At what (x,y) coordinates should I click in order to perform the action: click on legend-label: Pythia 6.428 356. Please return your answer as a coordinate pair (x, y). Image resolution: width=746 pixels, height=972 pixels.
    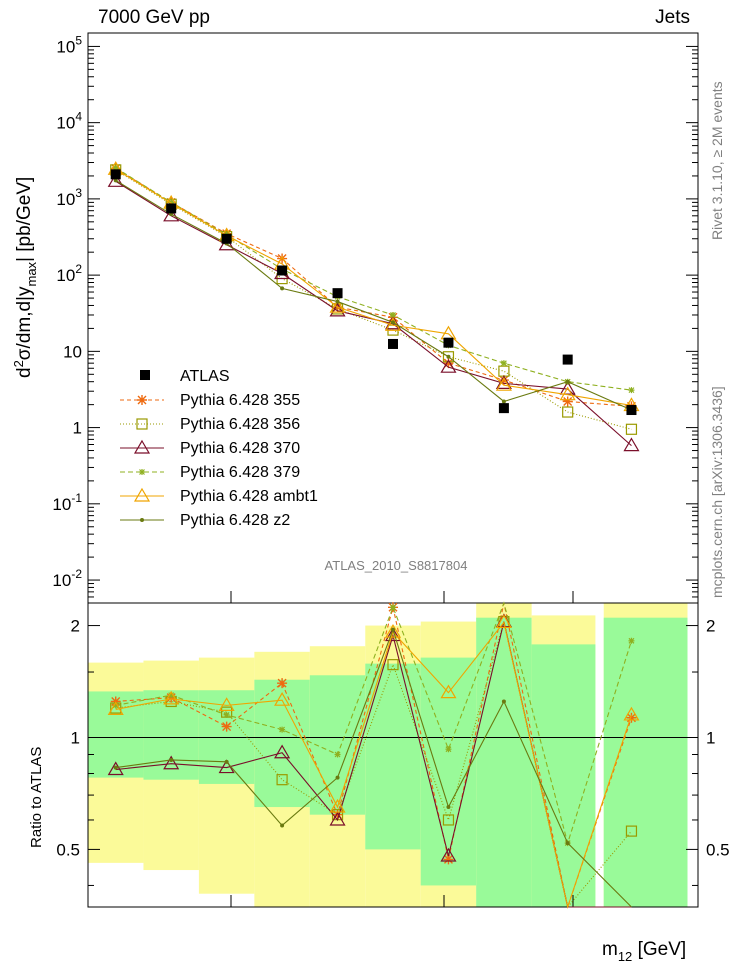
    Looking at the image, I should click on (240, 424).